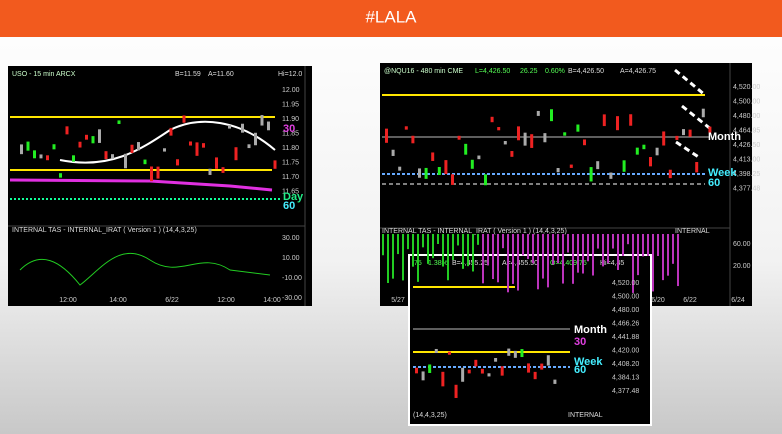 This screenshot has width=782, height=434. Describe the element at coordinates (529, 71) in the screenshot. I see `change: 26.25` at that location.